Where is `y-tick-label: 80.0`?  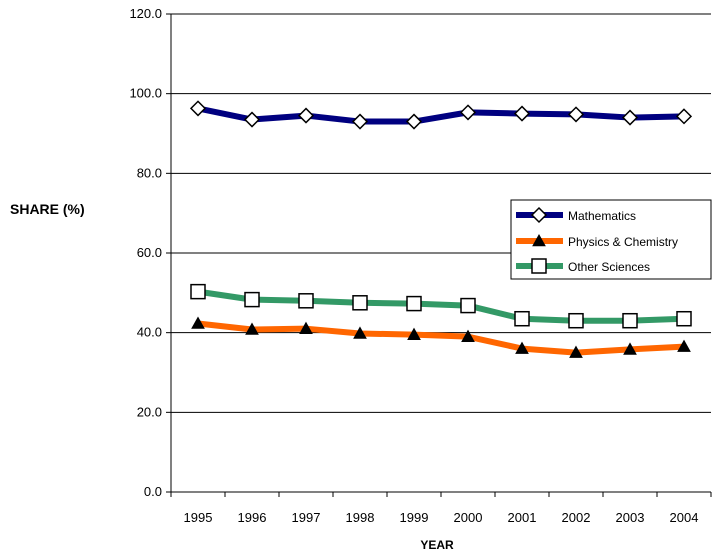
y-tick-label: 80.0 is located at coordinates (149, 172).